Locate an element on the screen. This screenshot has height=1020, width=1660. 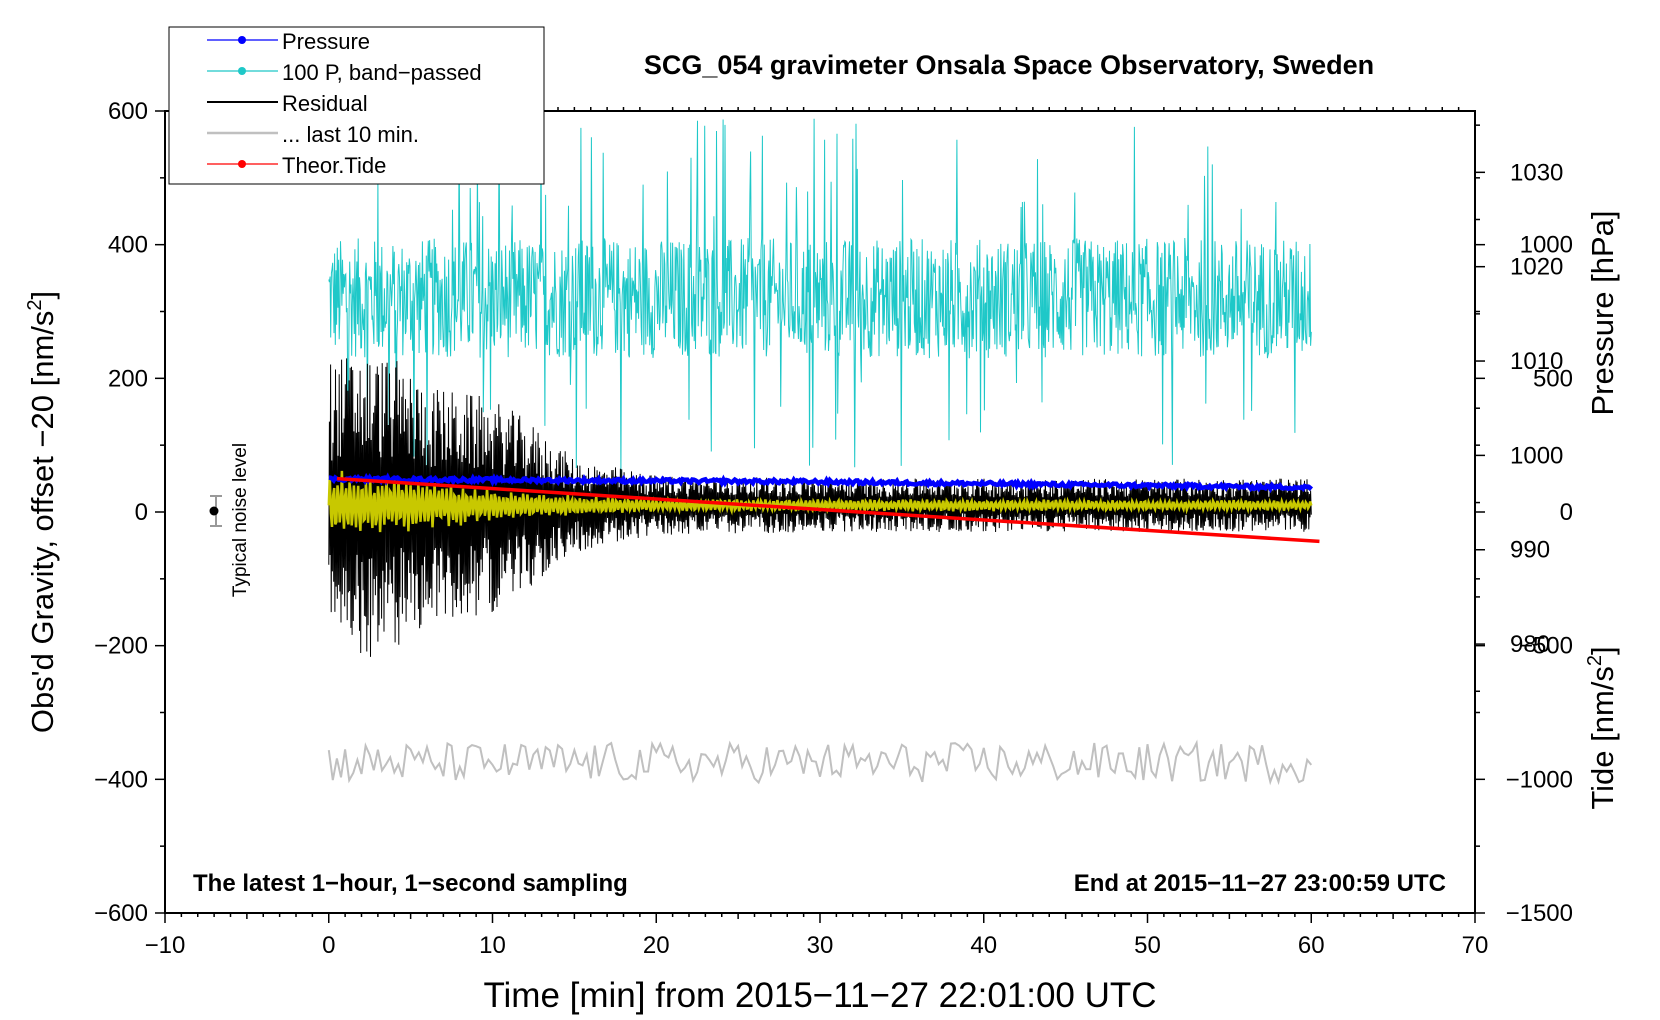
x-tick-label: −10 is located at coordinates (165, 945).